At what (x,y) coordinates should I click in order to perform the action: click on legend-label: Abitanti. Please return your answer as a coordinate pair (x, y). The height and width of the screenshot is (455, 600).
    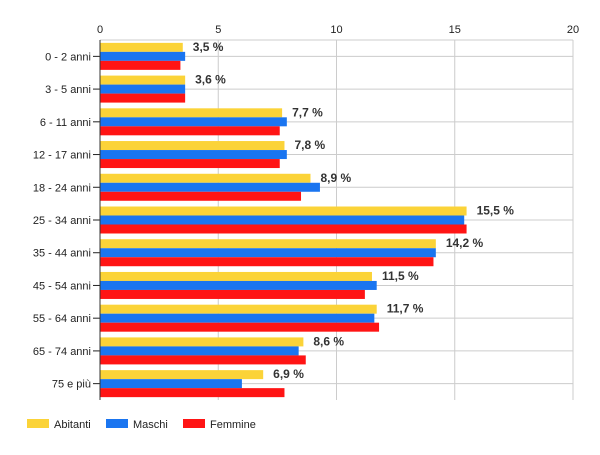
    Looking at the image, I should click on (72, 425).